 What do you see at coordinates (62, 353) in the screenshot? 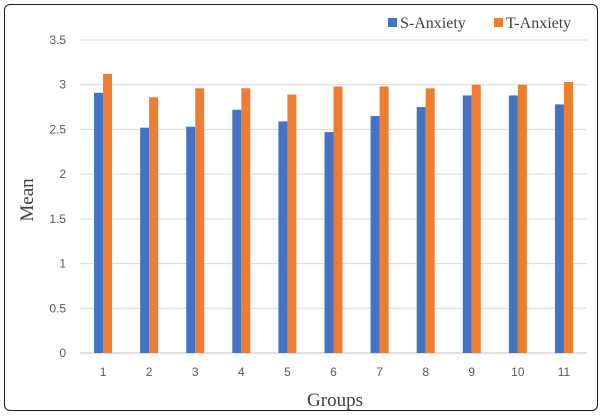
I see `y-tick-label: 0` at bounding box center [62, 353].